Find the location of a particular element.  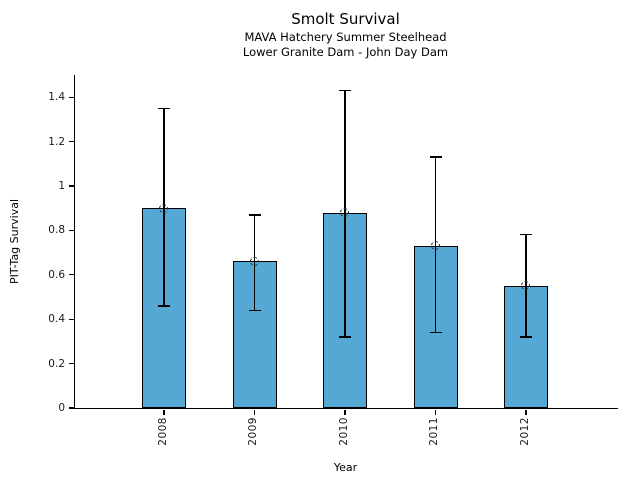

chart-title: Smolt Survival is located at coordinates (345, 19).